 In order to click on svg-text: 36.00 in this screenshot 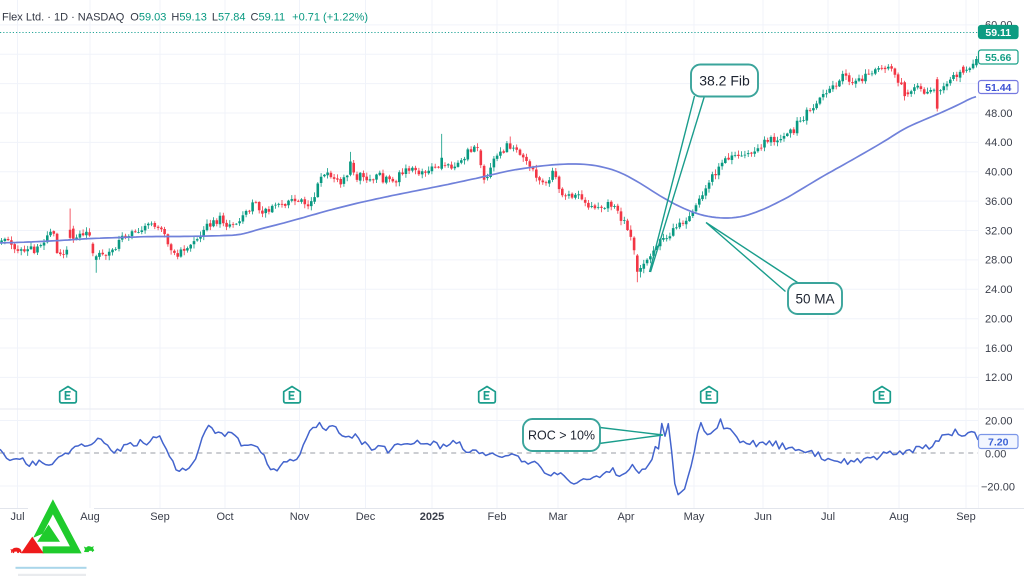, I will do `click(999, 202)`.